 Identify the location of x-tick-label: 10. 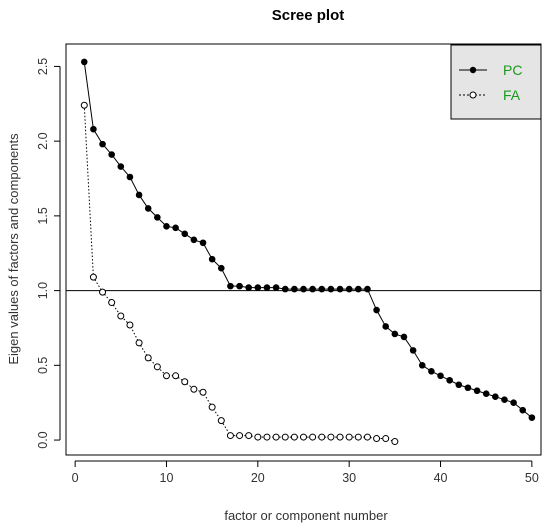
(167, 478).